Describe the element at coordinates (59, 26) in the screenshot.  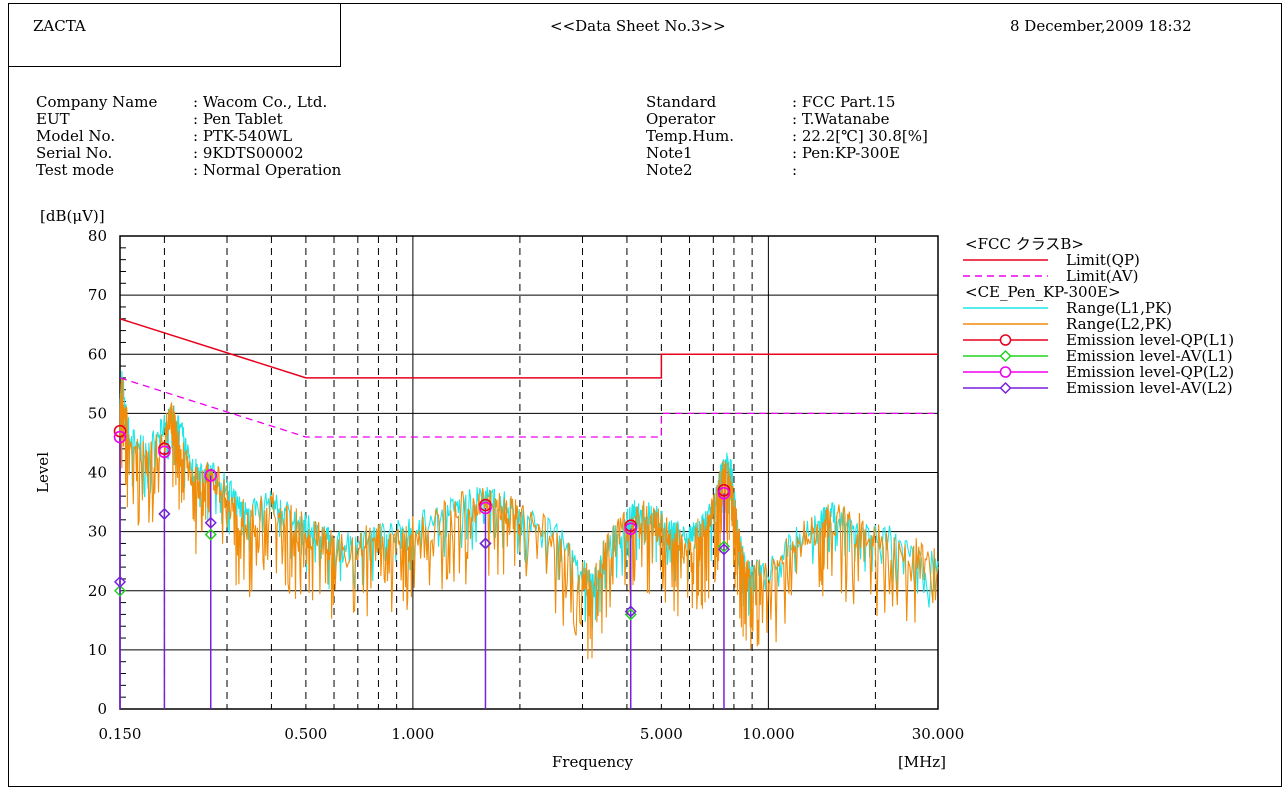
I see `company-name-header: ZACTA` at that location.